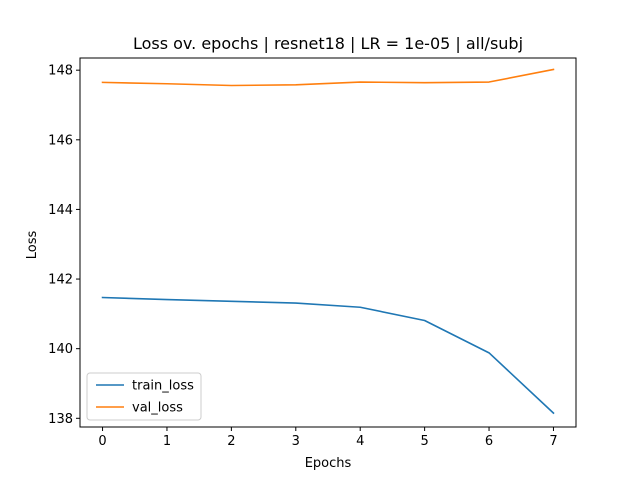 This screenshot has width=640, height=480. I want to click on x-tick-label: 0, so click(102, 441).